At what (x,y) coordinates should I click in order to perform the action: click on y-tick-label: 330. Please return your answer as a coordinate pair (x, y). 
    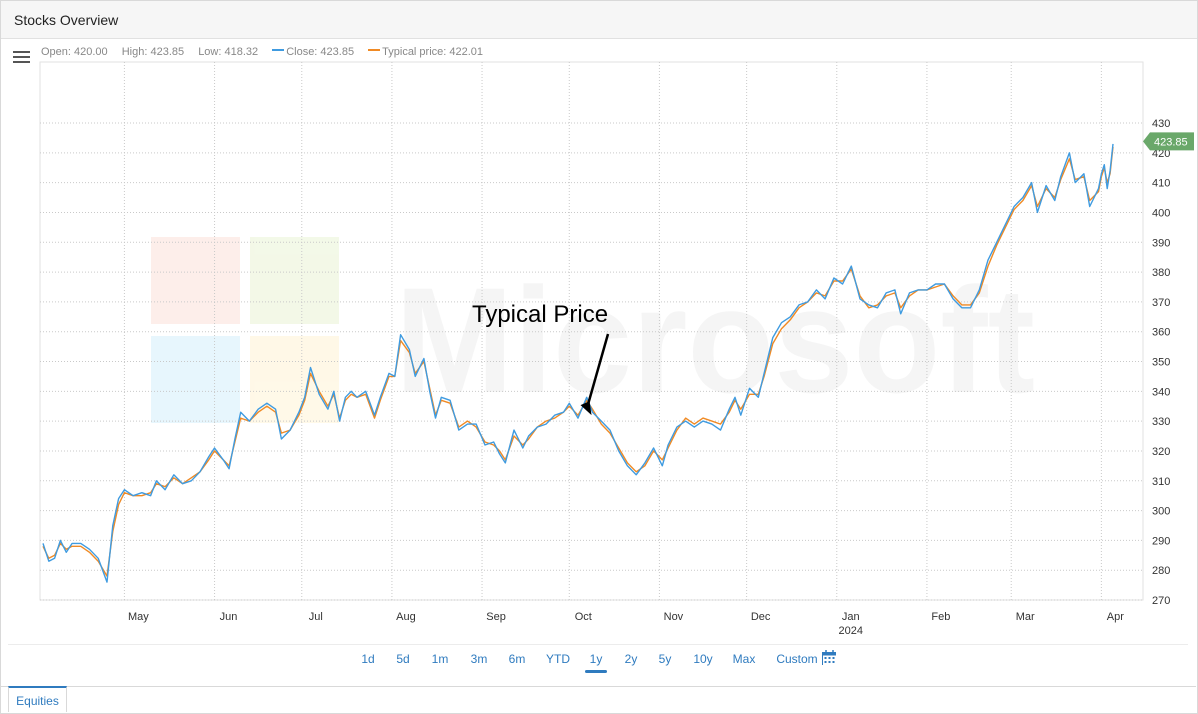
    Looking at the image, I should click on (1161, 422).